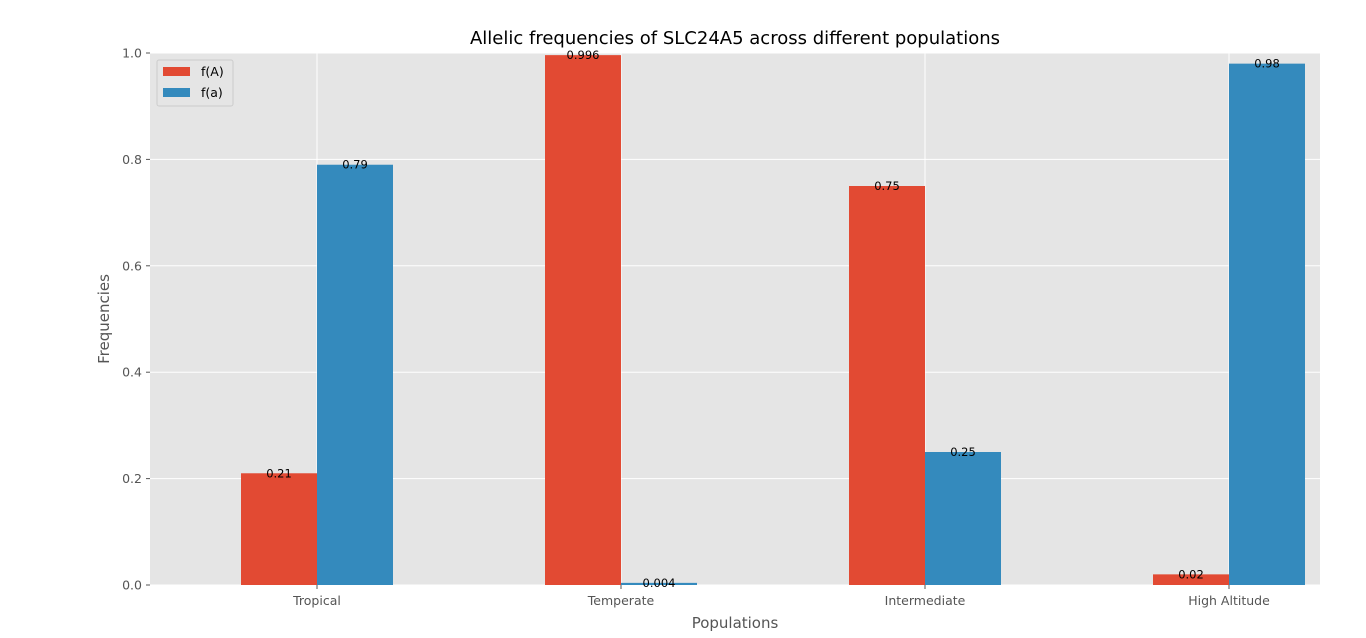  What do you see at coordinates (136, 319) in the screenshot?
I see `y-axis-ticks: 0.0 0.2 0.4 0.6 0.8 1.0` at bounding box center [136, 319].